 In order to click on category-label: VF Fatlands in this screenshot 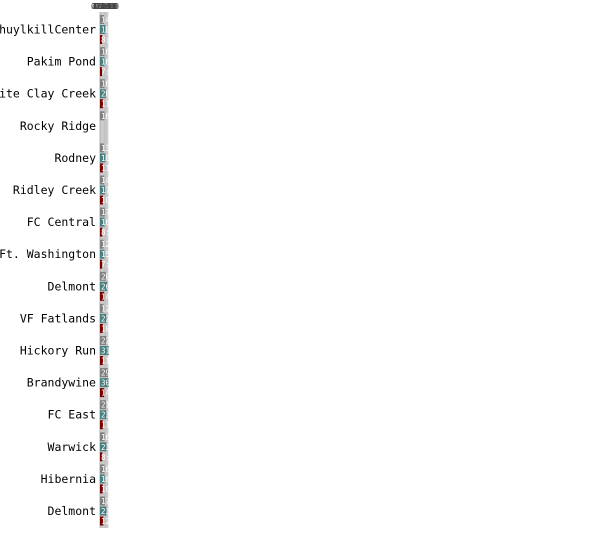, I will do `click(58, 318)`.